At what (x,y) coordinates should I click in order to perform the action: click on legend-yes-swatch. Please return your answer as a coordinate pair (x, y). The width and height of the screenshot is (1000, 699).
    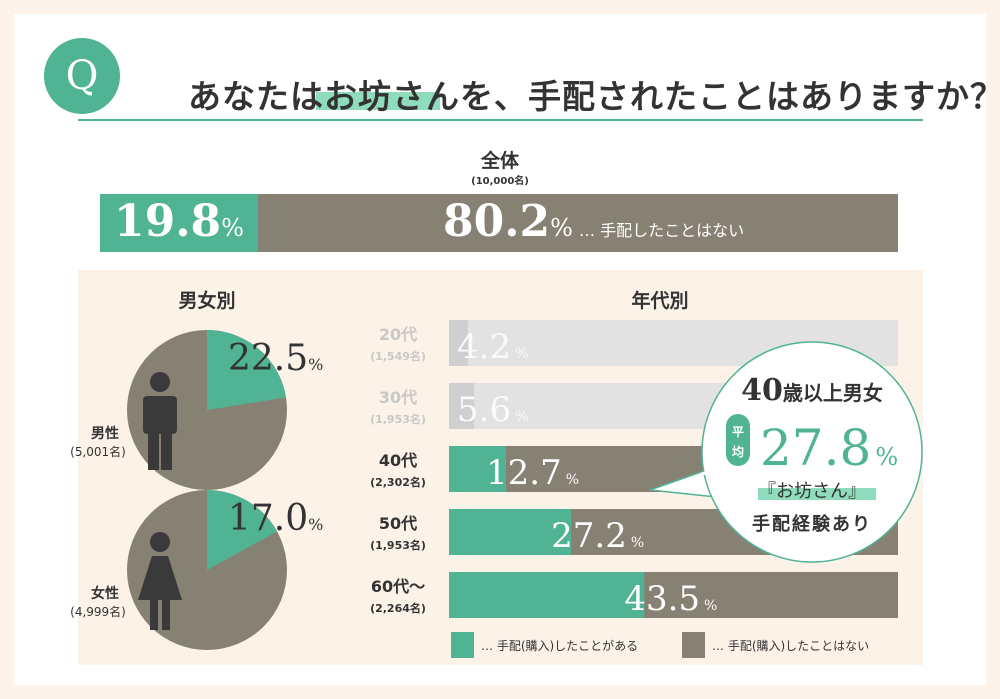
    Looking at the image, I should click on (462, 645).